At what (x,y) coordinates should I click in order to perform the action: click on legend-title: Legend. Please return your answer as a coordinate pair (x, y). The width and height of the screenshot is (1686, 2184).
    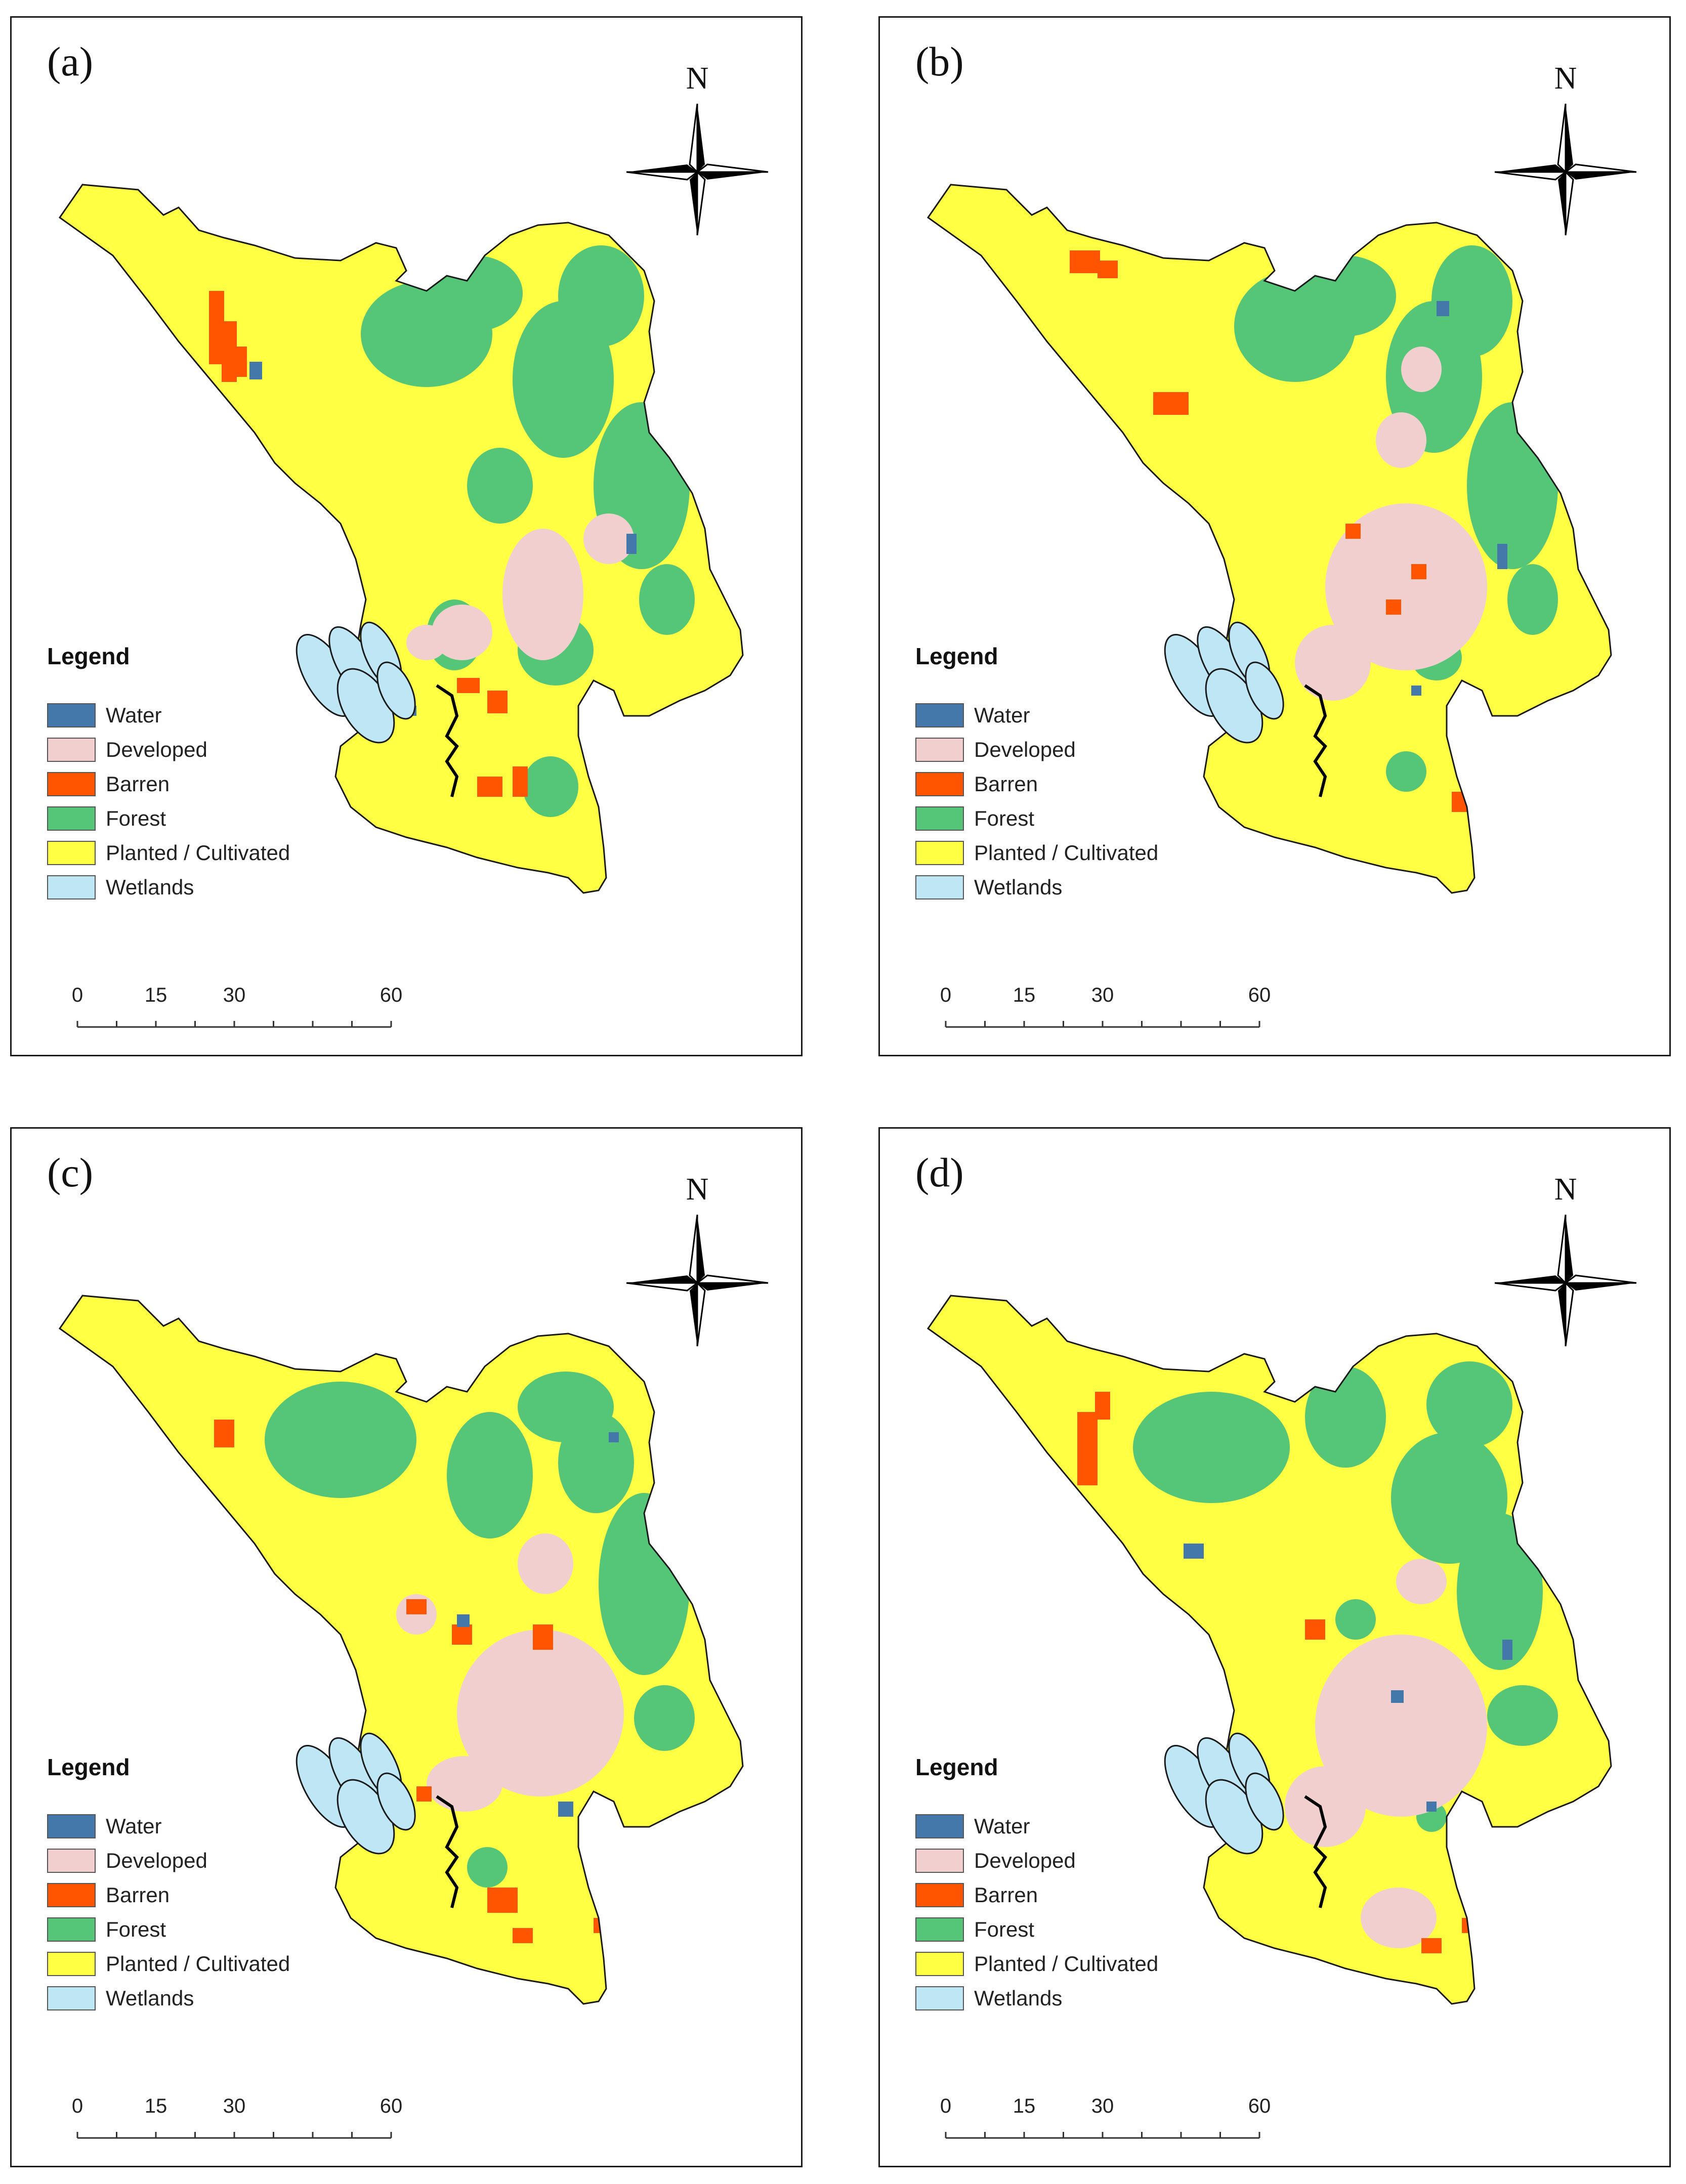
    Looking at the image, I should click on (957, 1767).